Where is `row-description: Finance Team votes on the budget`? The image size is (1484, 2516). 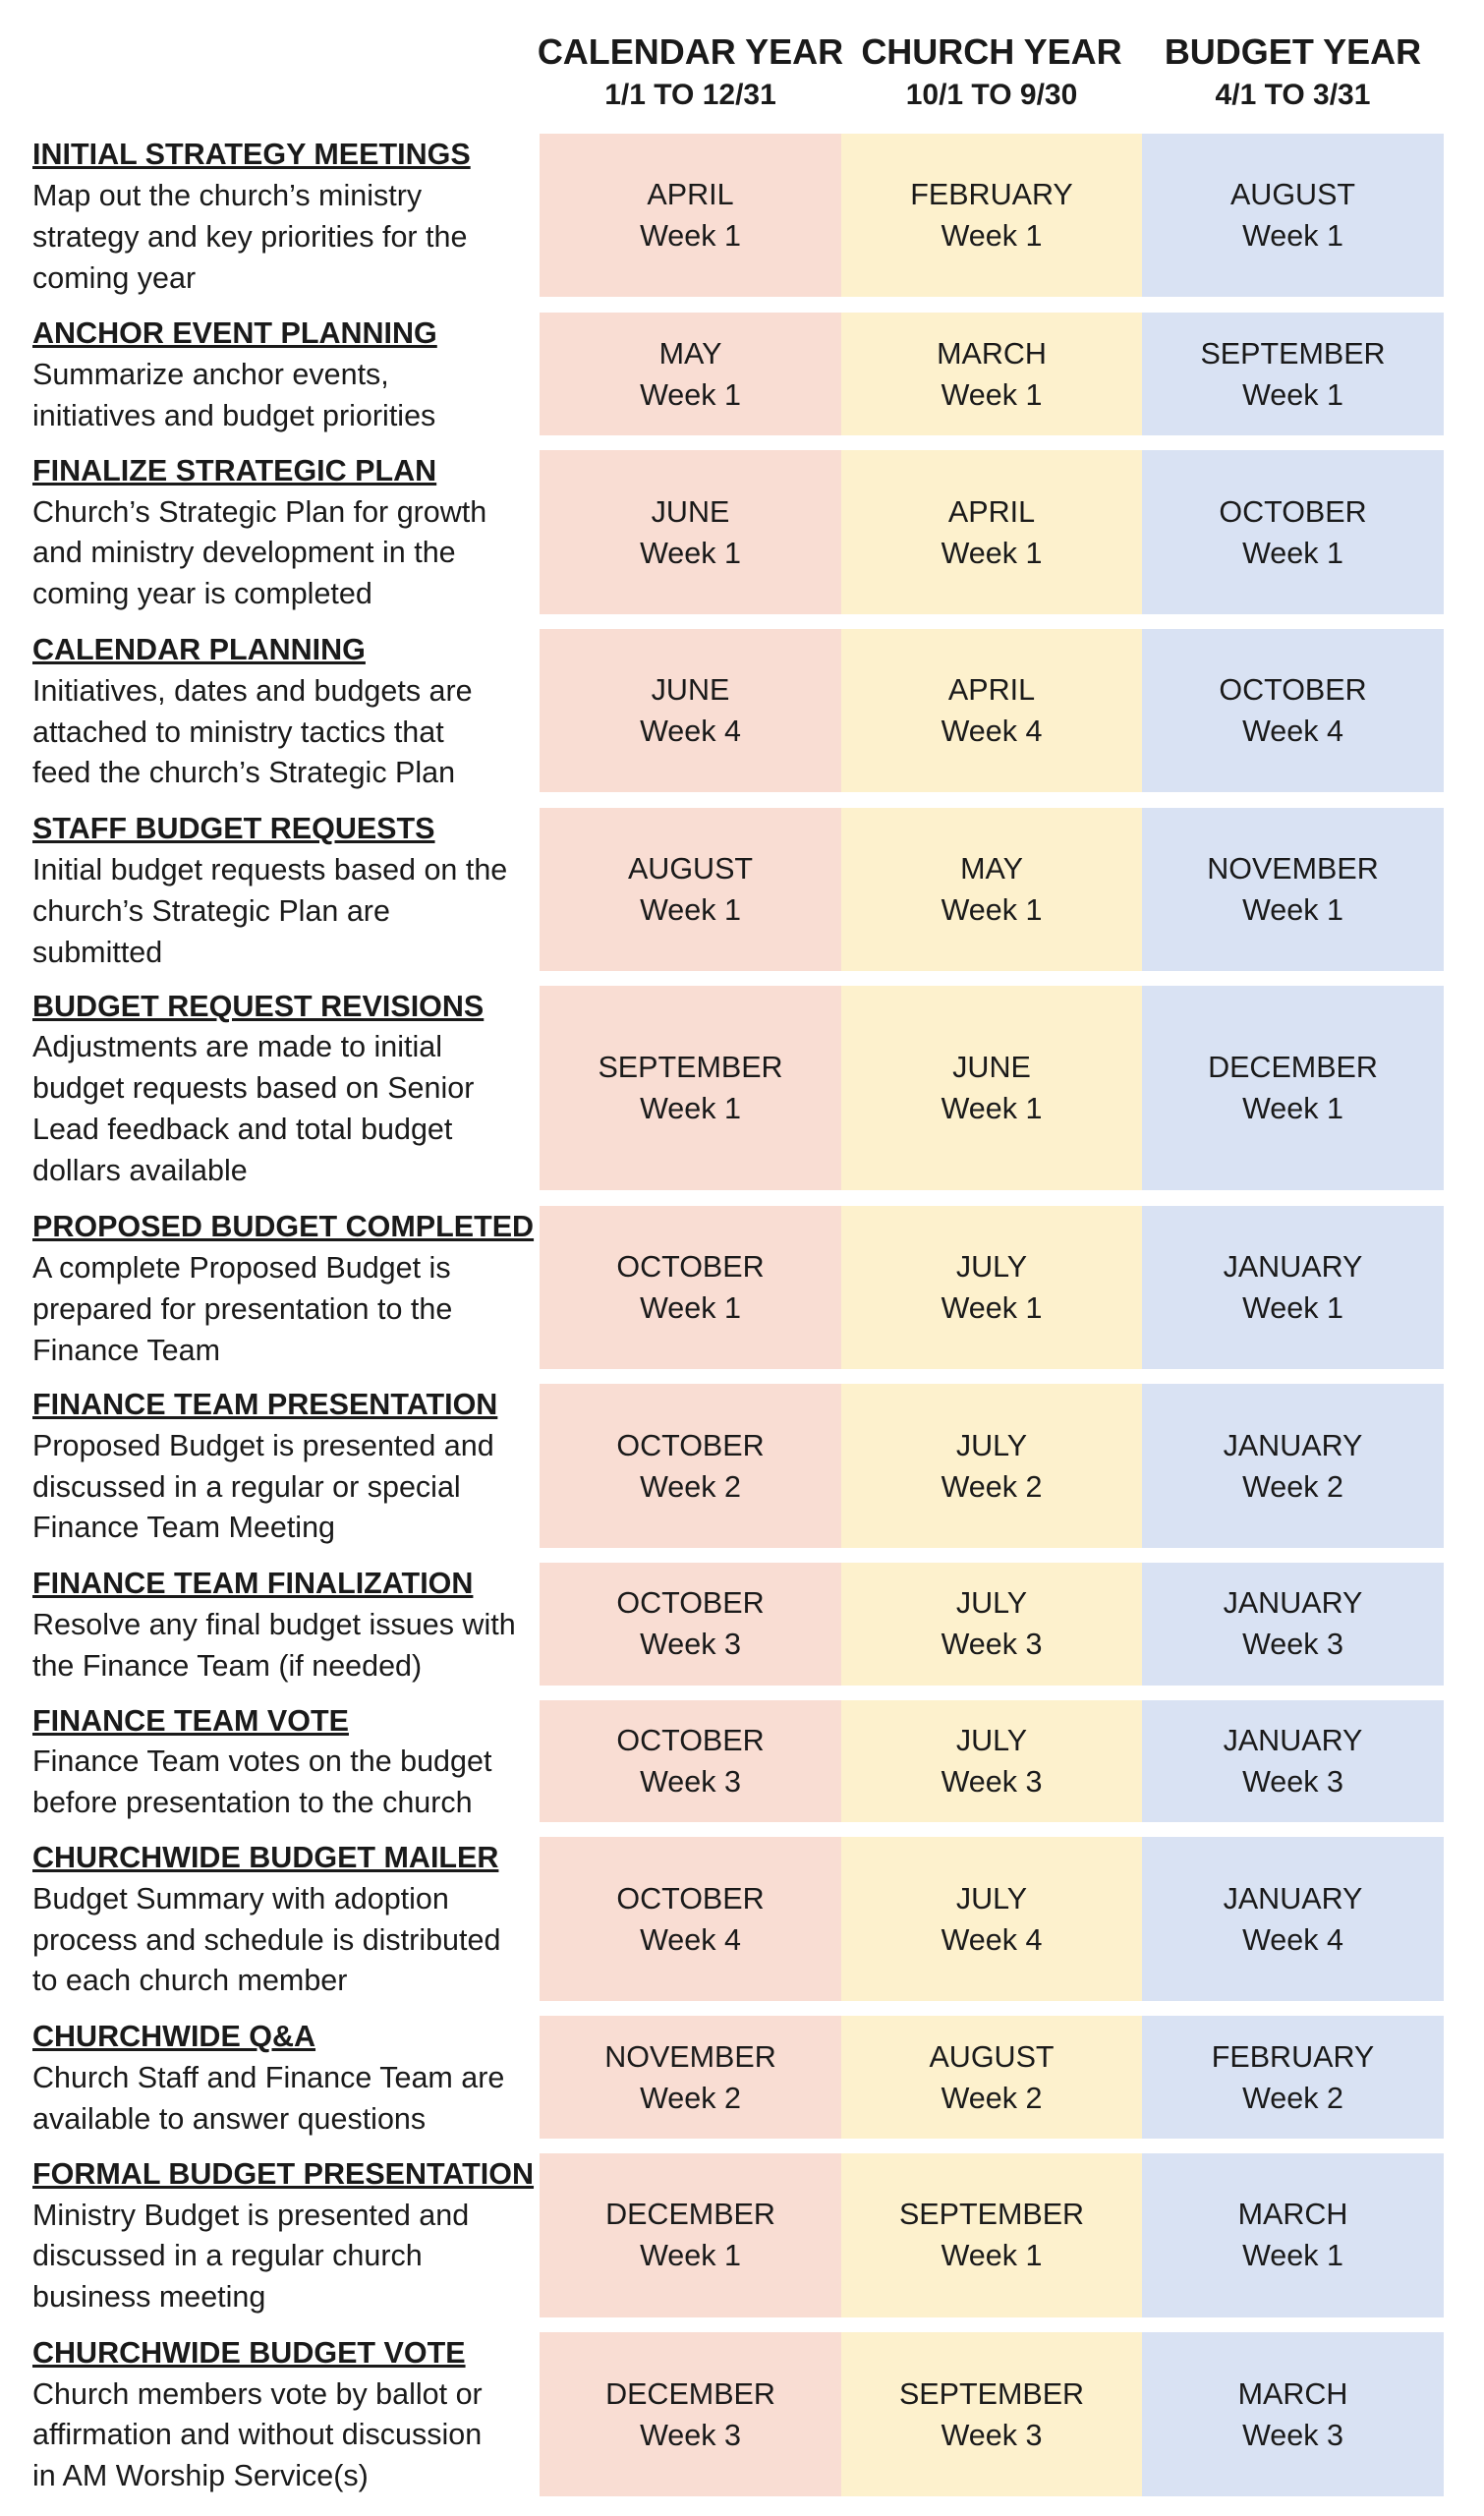 row-description: Finance Team votes on the budget is located at coordinates (262, 1761).